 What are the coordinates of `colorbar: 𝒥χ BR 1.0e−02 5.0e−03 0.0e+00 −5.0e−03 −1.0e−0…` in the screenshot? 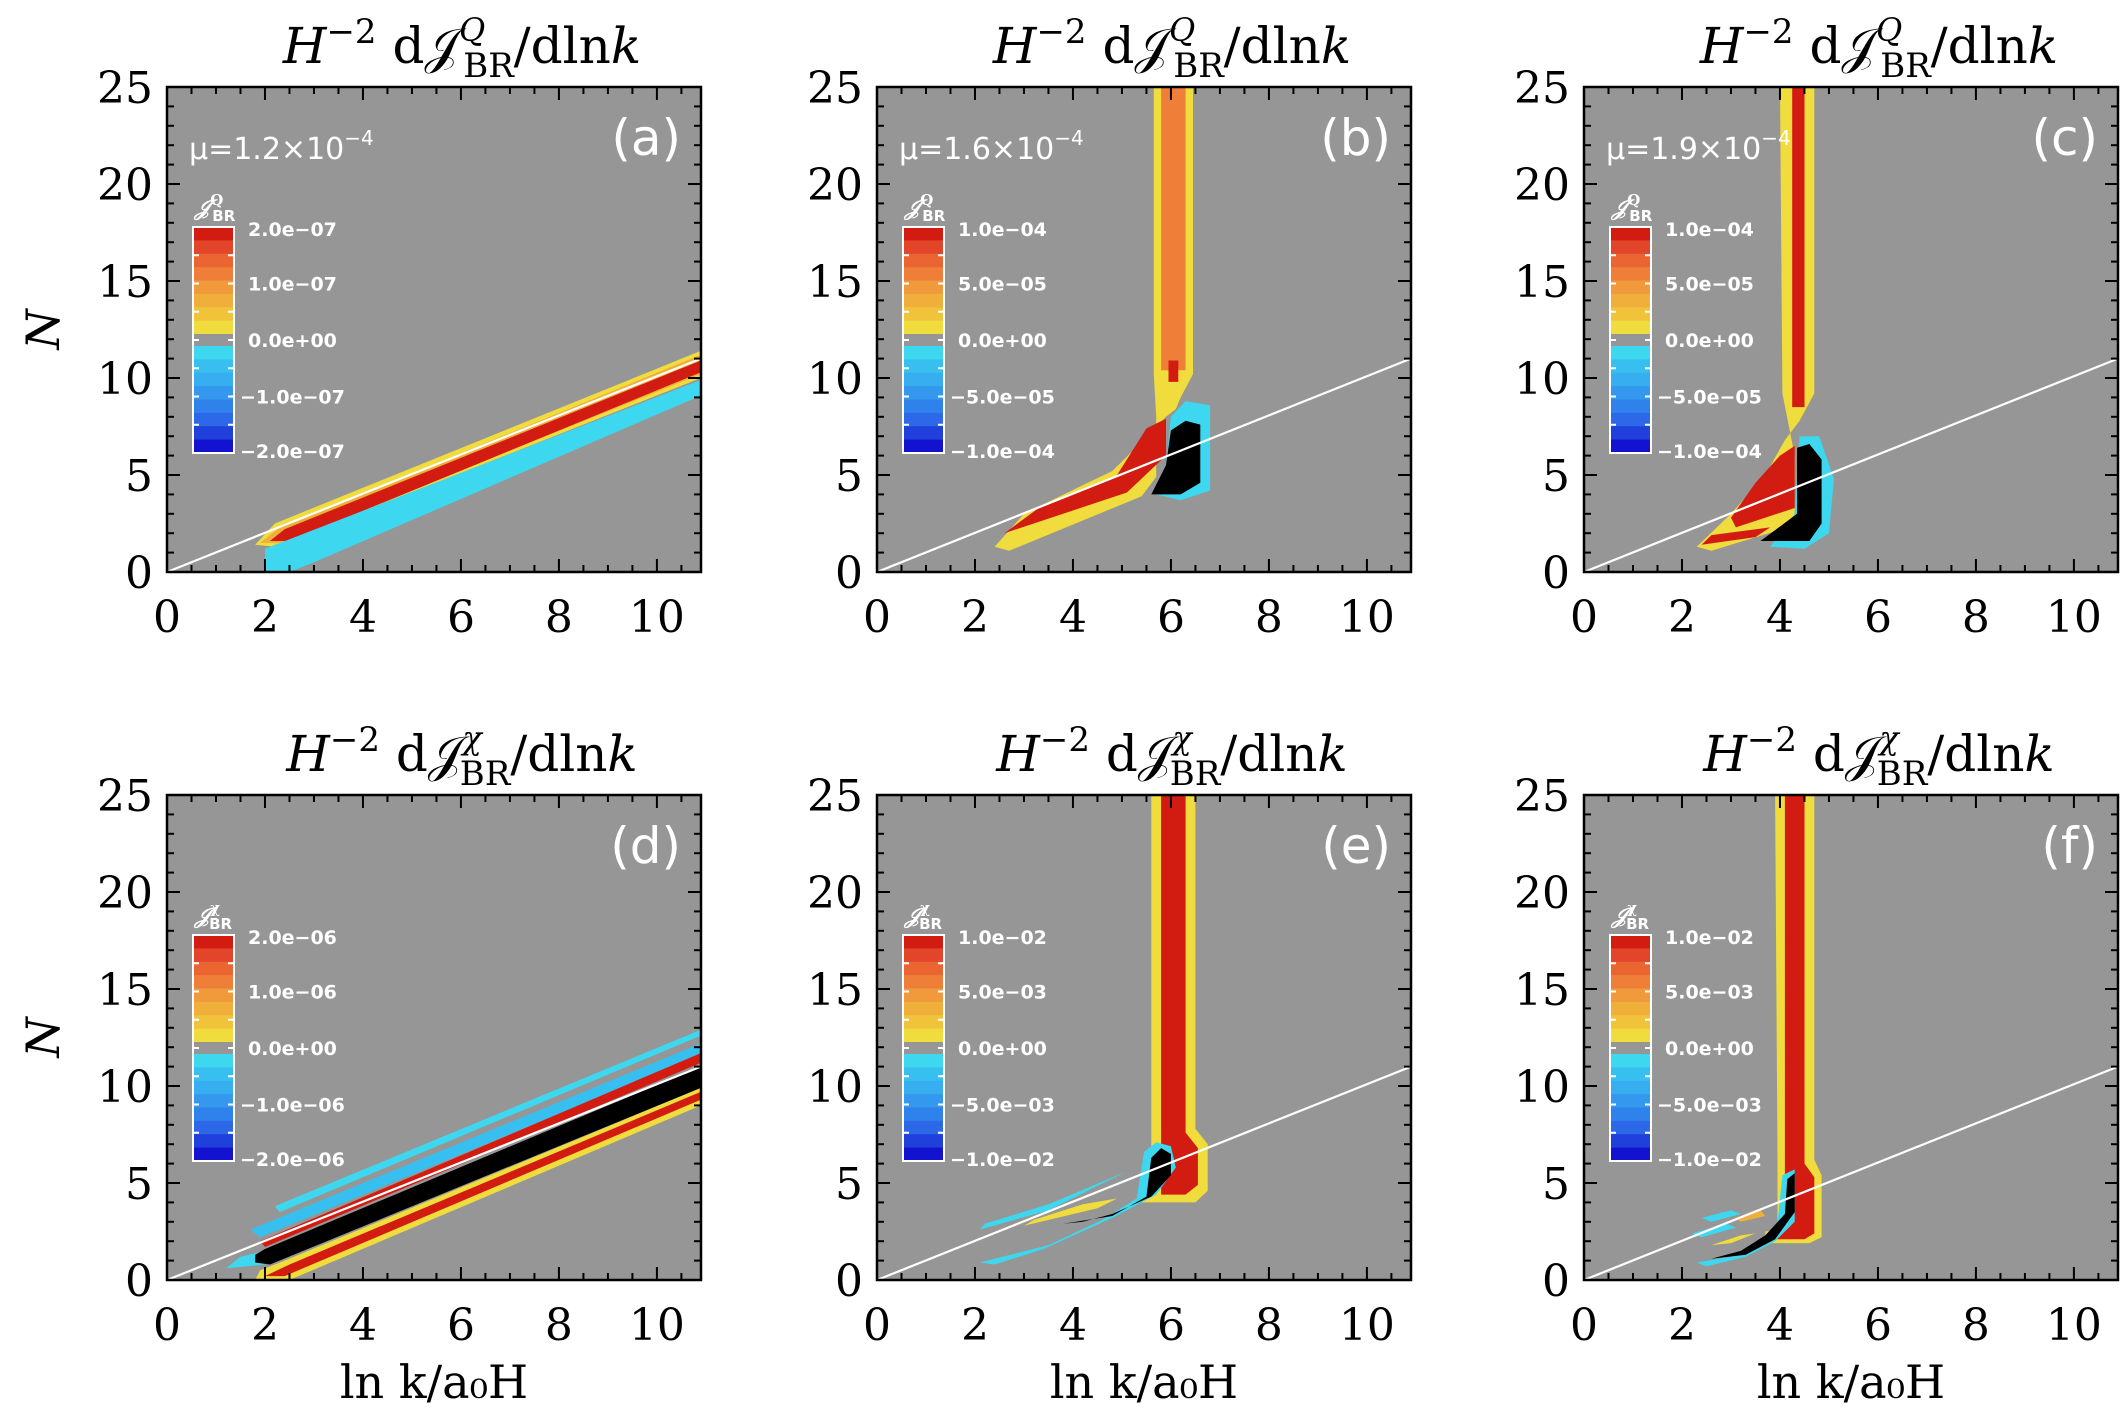 It's located at (978, 1035).